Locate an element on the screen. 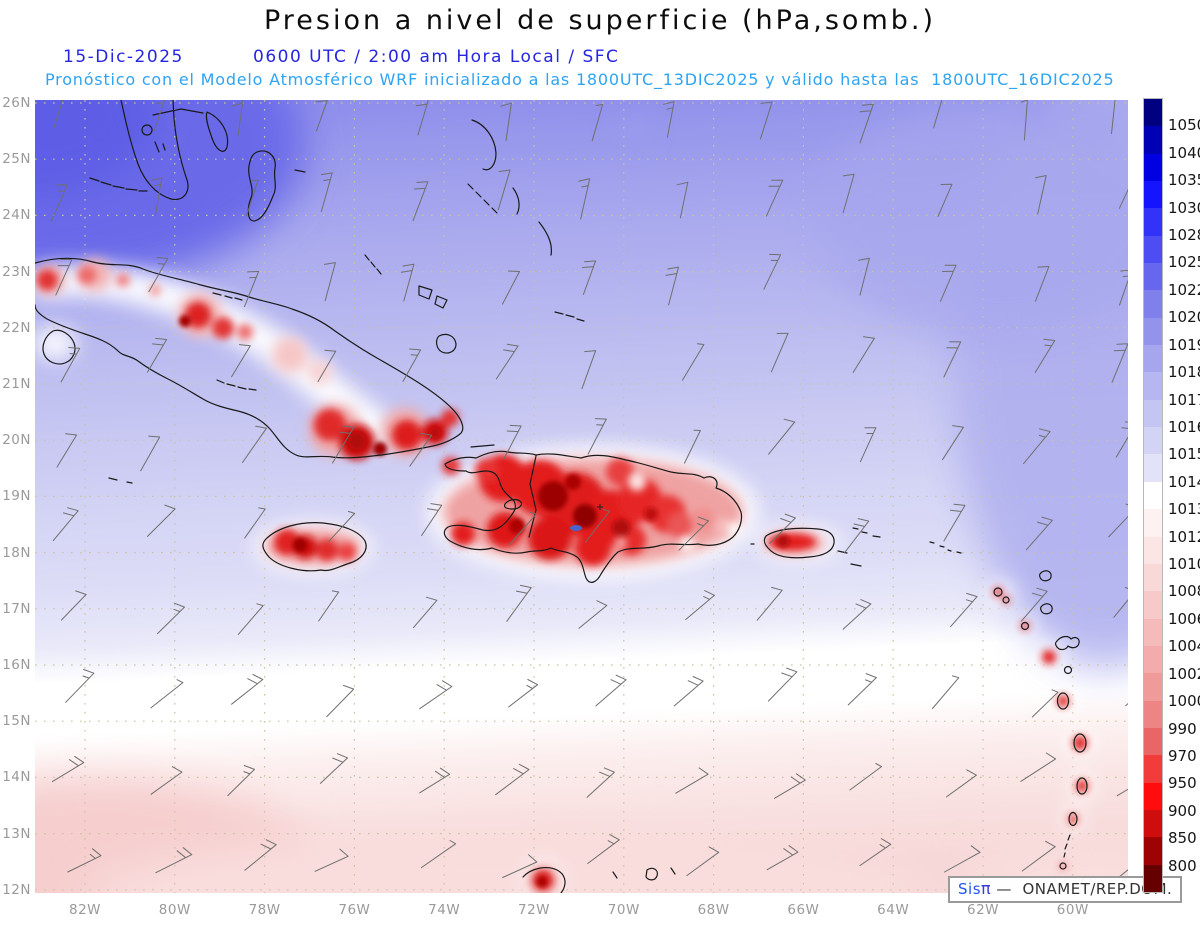 This screenshot has height=927, width=1200. colorbar-tick-label: 1020 is located at coordinates (1184, 317).